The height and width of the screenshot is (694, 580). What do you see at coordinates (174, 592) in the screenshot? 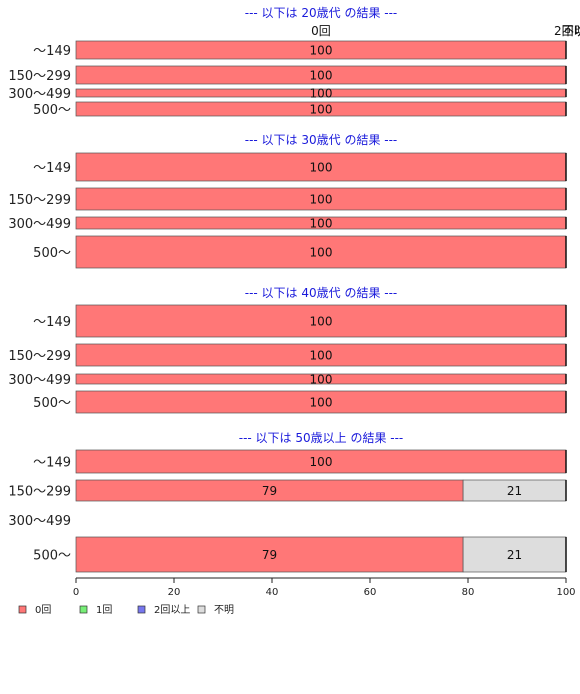
I see `x-tick-label: 20` at bounding box center [174, 592].